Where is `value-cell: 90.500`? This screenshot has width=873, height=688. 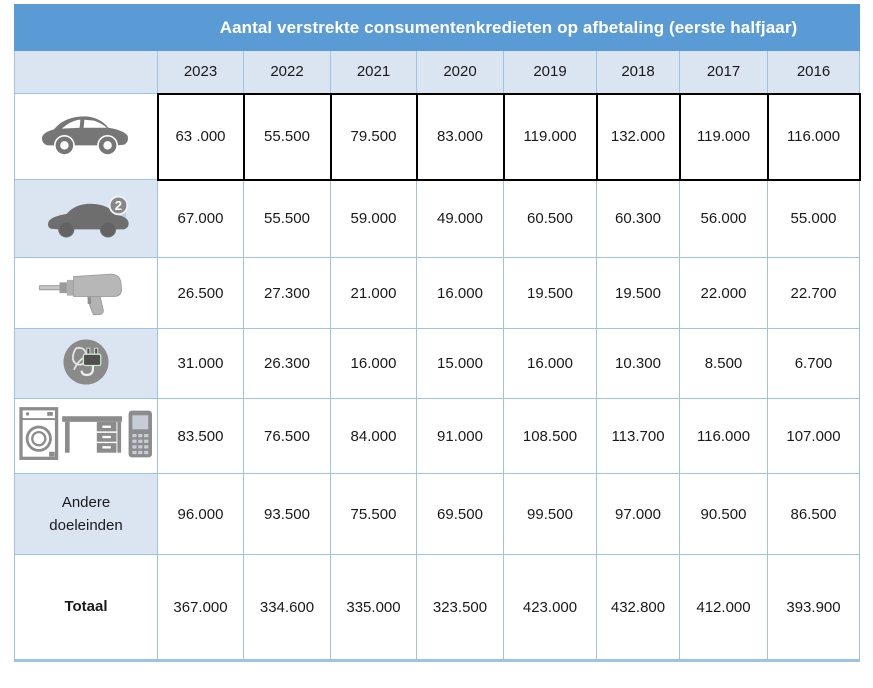 value-cell: 90.500 is located at coordinates (723, 514).